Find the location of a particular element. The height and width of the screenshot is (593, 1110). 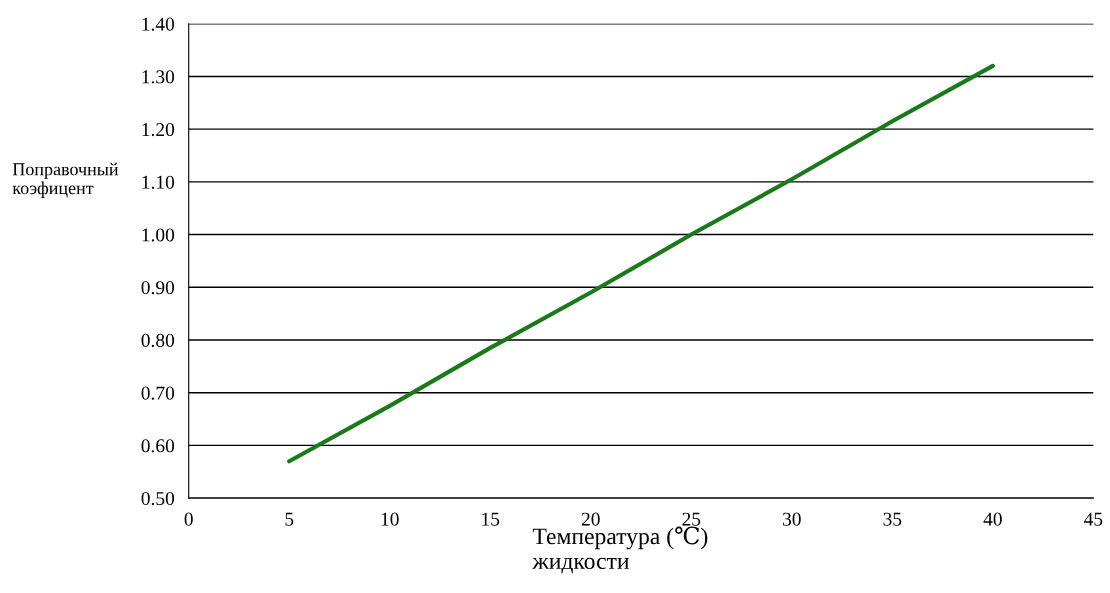

x-tick-label: 45 is located at coordinates (1093, 519).